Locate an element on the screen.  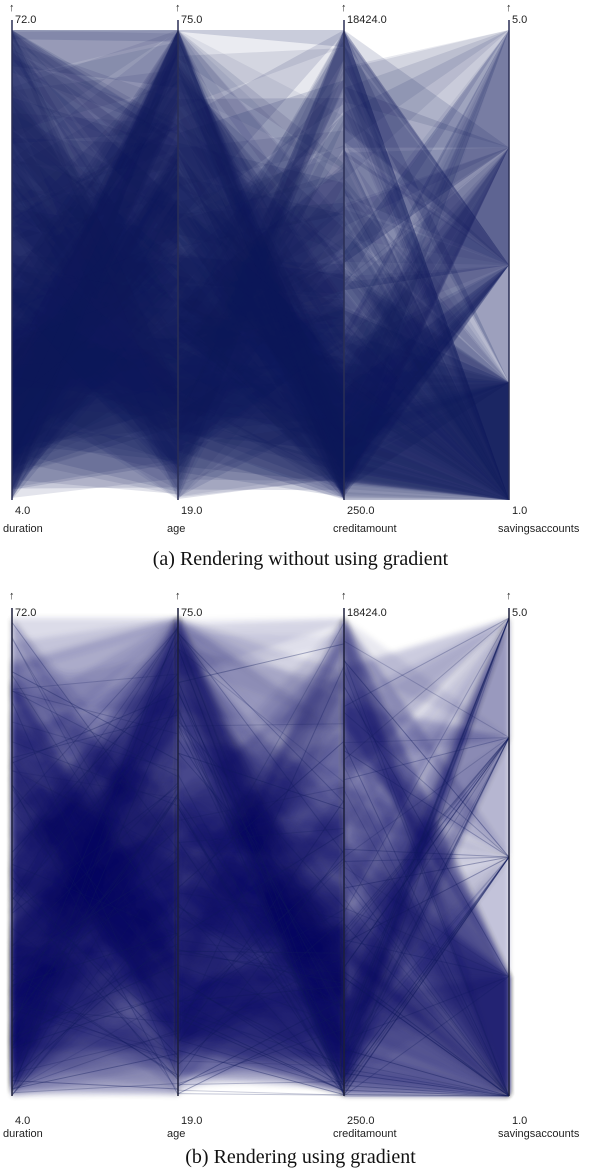
axis-min-label-creditamount: 250.0 is located at coordinates (361, 511).